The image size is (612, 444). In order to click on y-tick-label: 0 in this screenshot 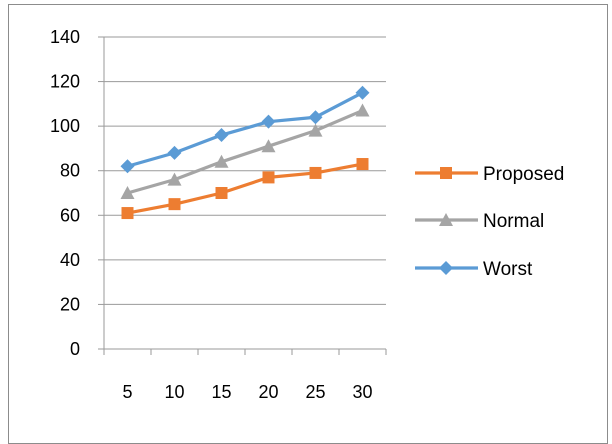, I will do `click(75, 349)`.